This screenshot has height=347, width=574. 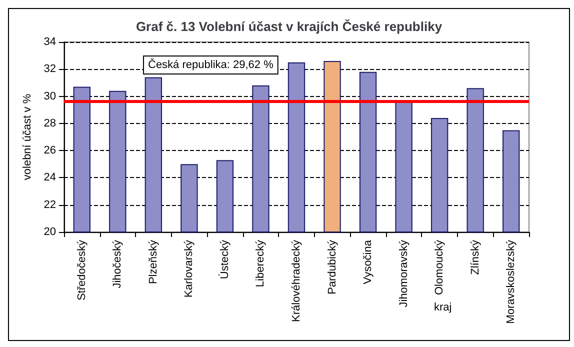 I want to click on y-axis-title: volební účast v %, so click(x=27, y=137).